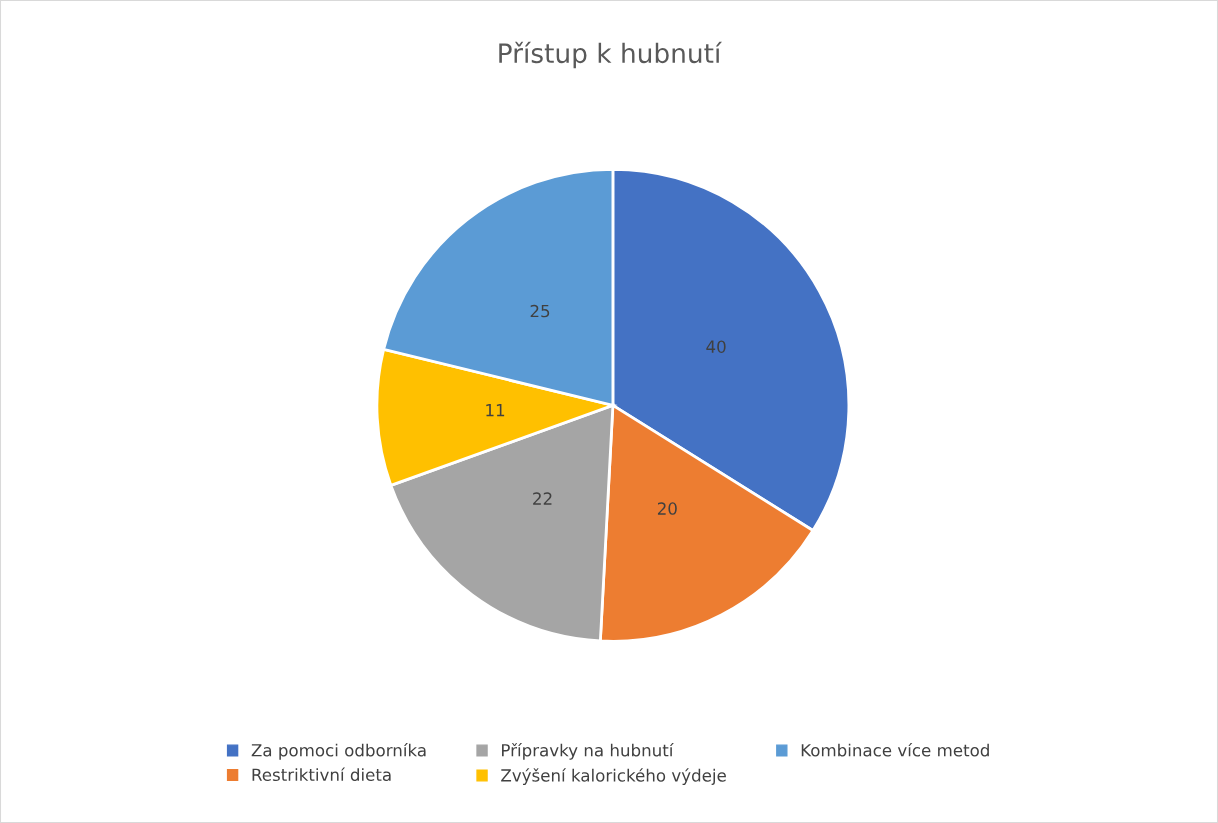  What do you see at coordinates (338, 751) in the screenshot?
I see `legend-label: Za pomoci odborníka` at bounding box center [338, 751].